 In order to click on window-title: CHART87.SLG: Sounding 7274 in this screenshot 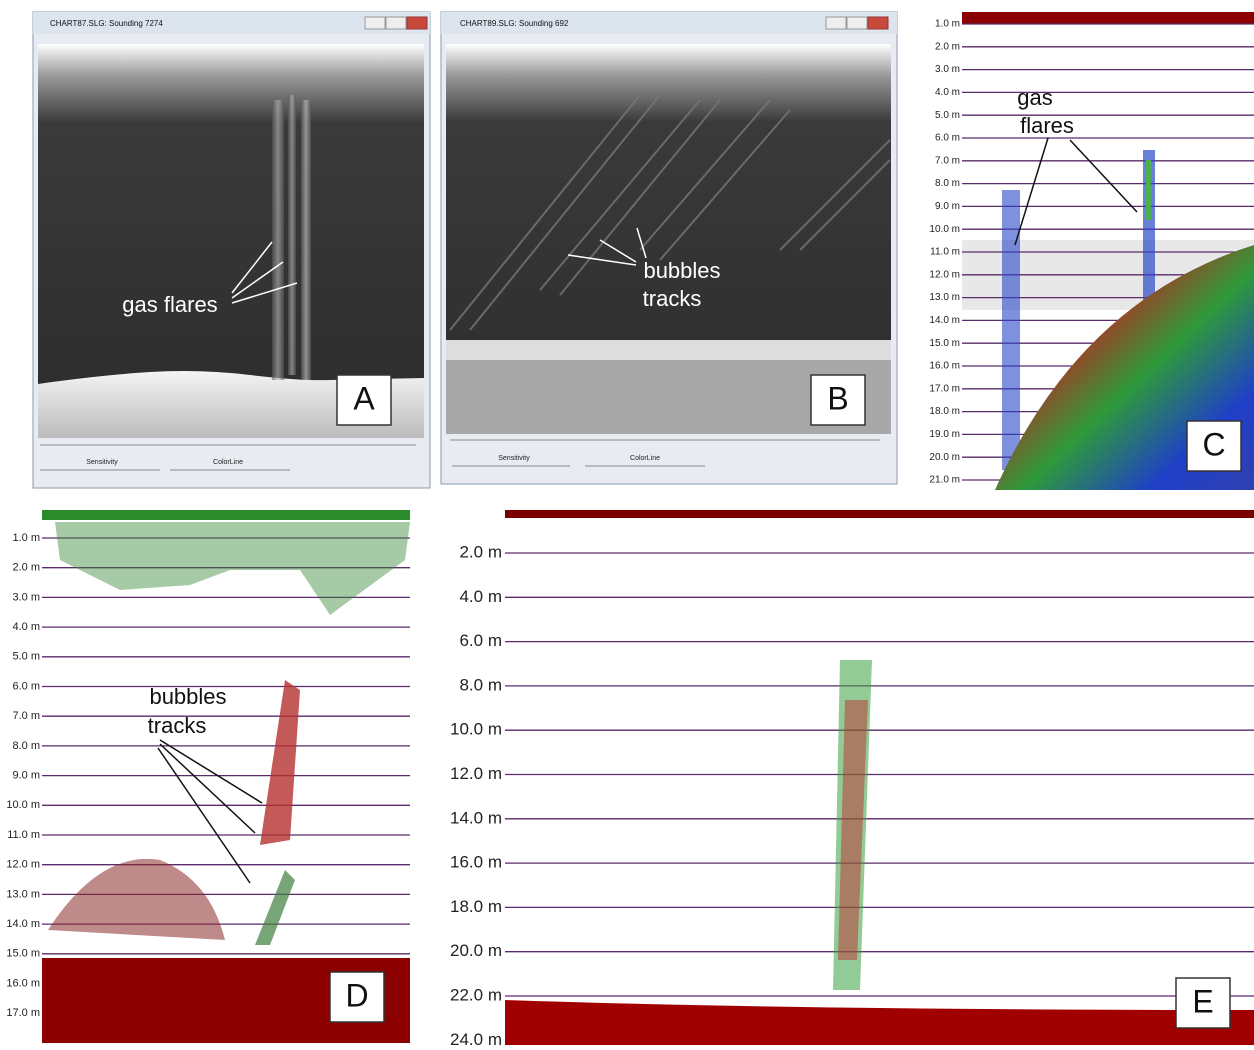, I will do `click(106, 23)`.